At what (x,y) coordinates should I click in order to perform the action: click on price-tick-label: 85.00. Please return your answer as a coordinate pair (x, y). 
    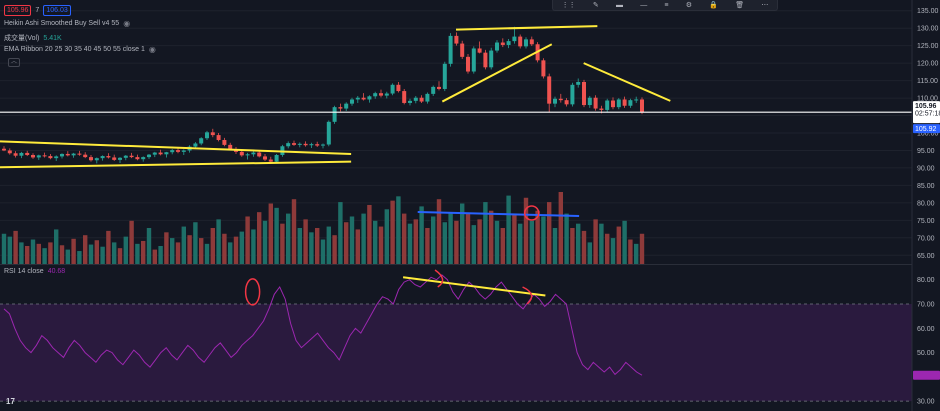
    Looking at the image, I should click on (926, 186).